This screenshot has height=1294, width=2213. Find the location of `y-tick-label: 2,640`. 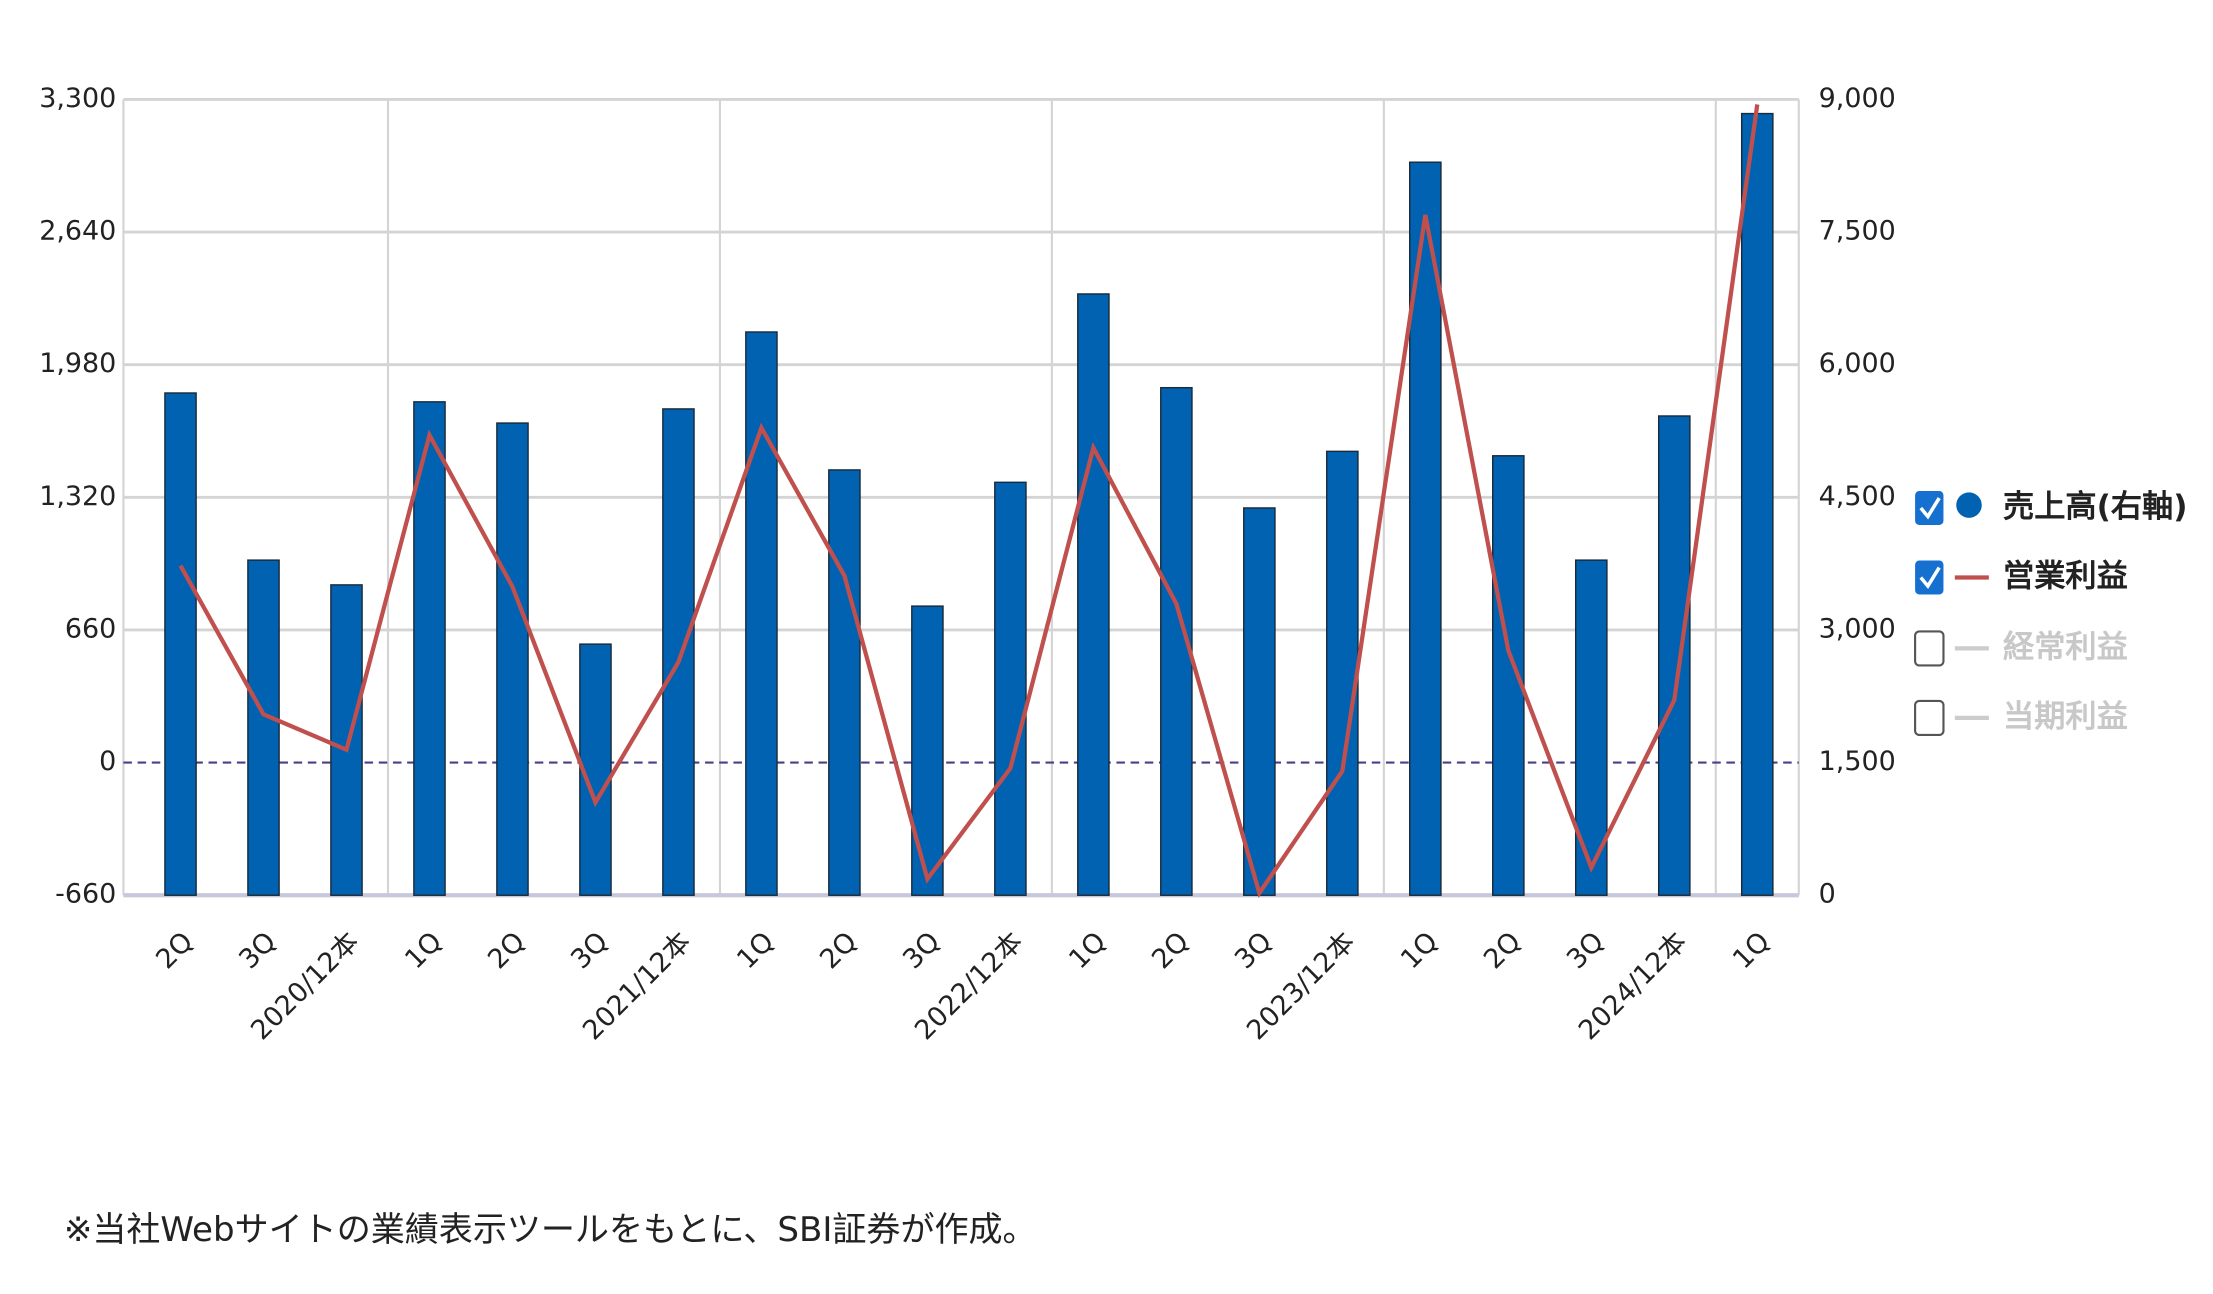

y-tick-label: 2,640 is located at coordinates (77, 231).